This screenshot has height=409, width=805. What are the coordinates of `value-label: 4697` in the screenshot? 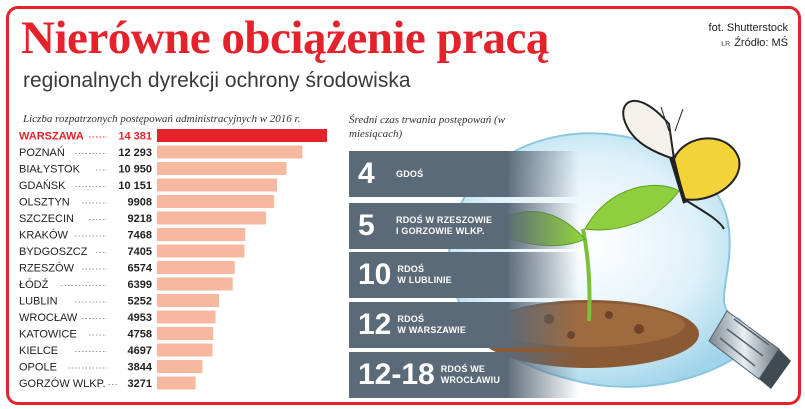 It's located at (140, 351).